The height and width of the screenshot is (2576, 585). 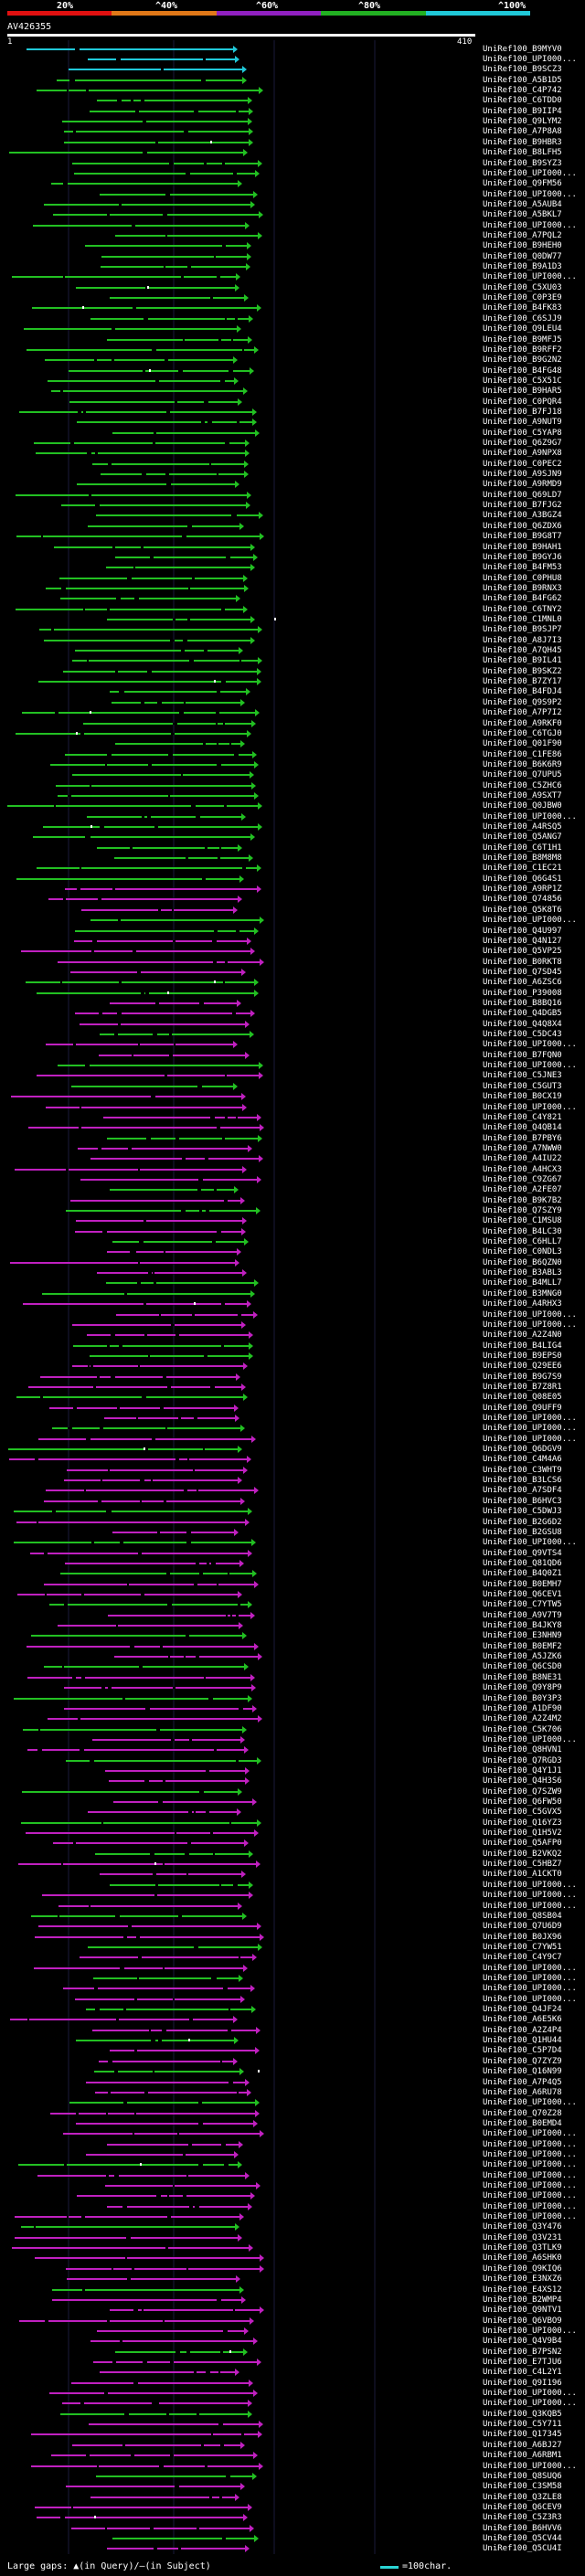 I want to click on hit-label: UniRef100_A4IU22, so click(x=522, y=1158).